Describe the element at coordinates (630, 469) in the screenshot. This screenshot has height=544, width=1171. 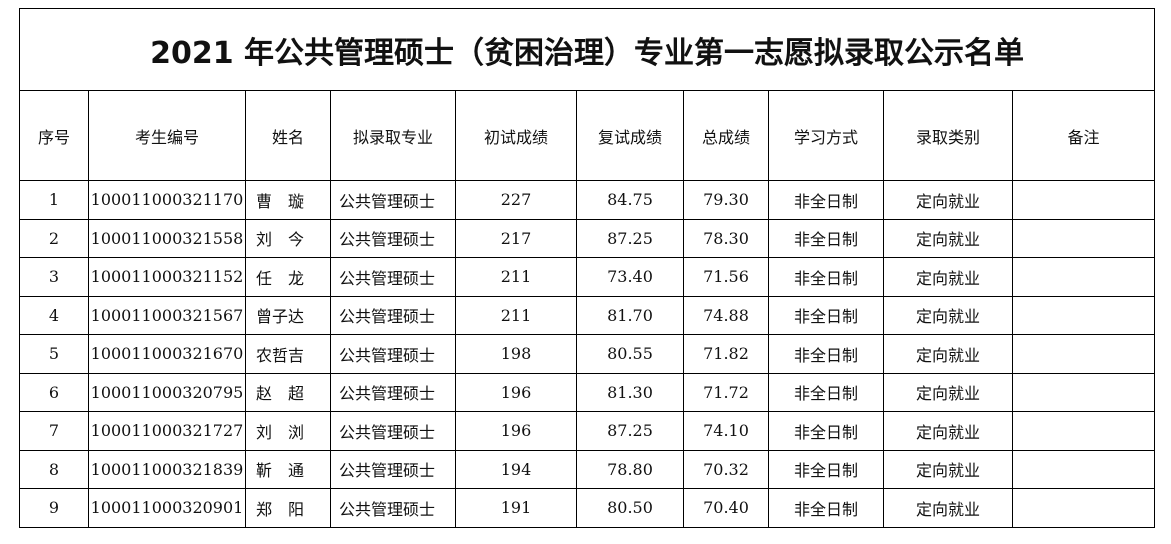
I see `cell-retest: 78.80` at that location.